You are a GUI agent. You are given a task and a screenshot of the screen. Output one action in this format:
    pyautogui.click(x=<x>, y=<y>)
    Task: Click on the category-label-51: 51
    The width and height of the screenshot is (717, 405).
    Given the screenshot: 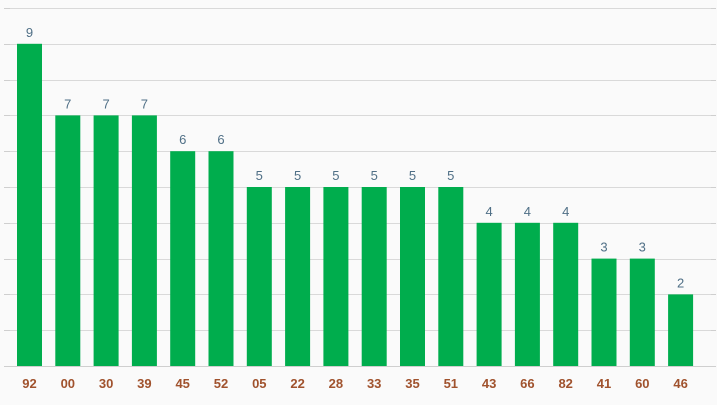 What is the action you would take?
    pyautogui.click(x=451, y=383)
    